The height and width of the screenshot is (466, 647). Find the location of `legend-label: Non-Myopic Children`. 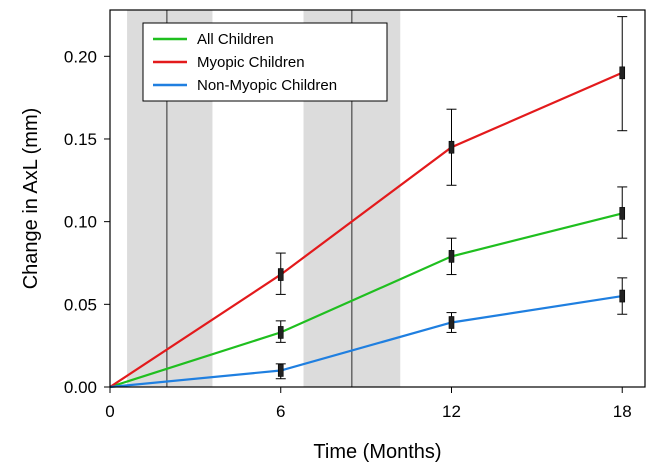

legend-label: Non-Myopic Children is located at coordinates (267, 85).